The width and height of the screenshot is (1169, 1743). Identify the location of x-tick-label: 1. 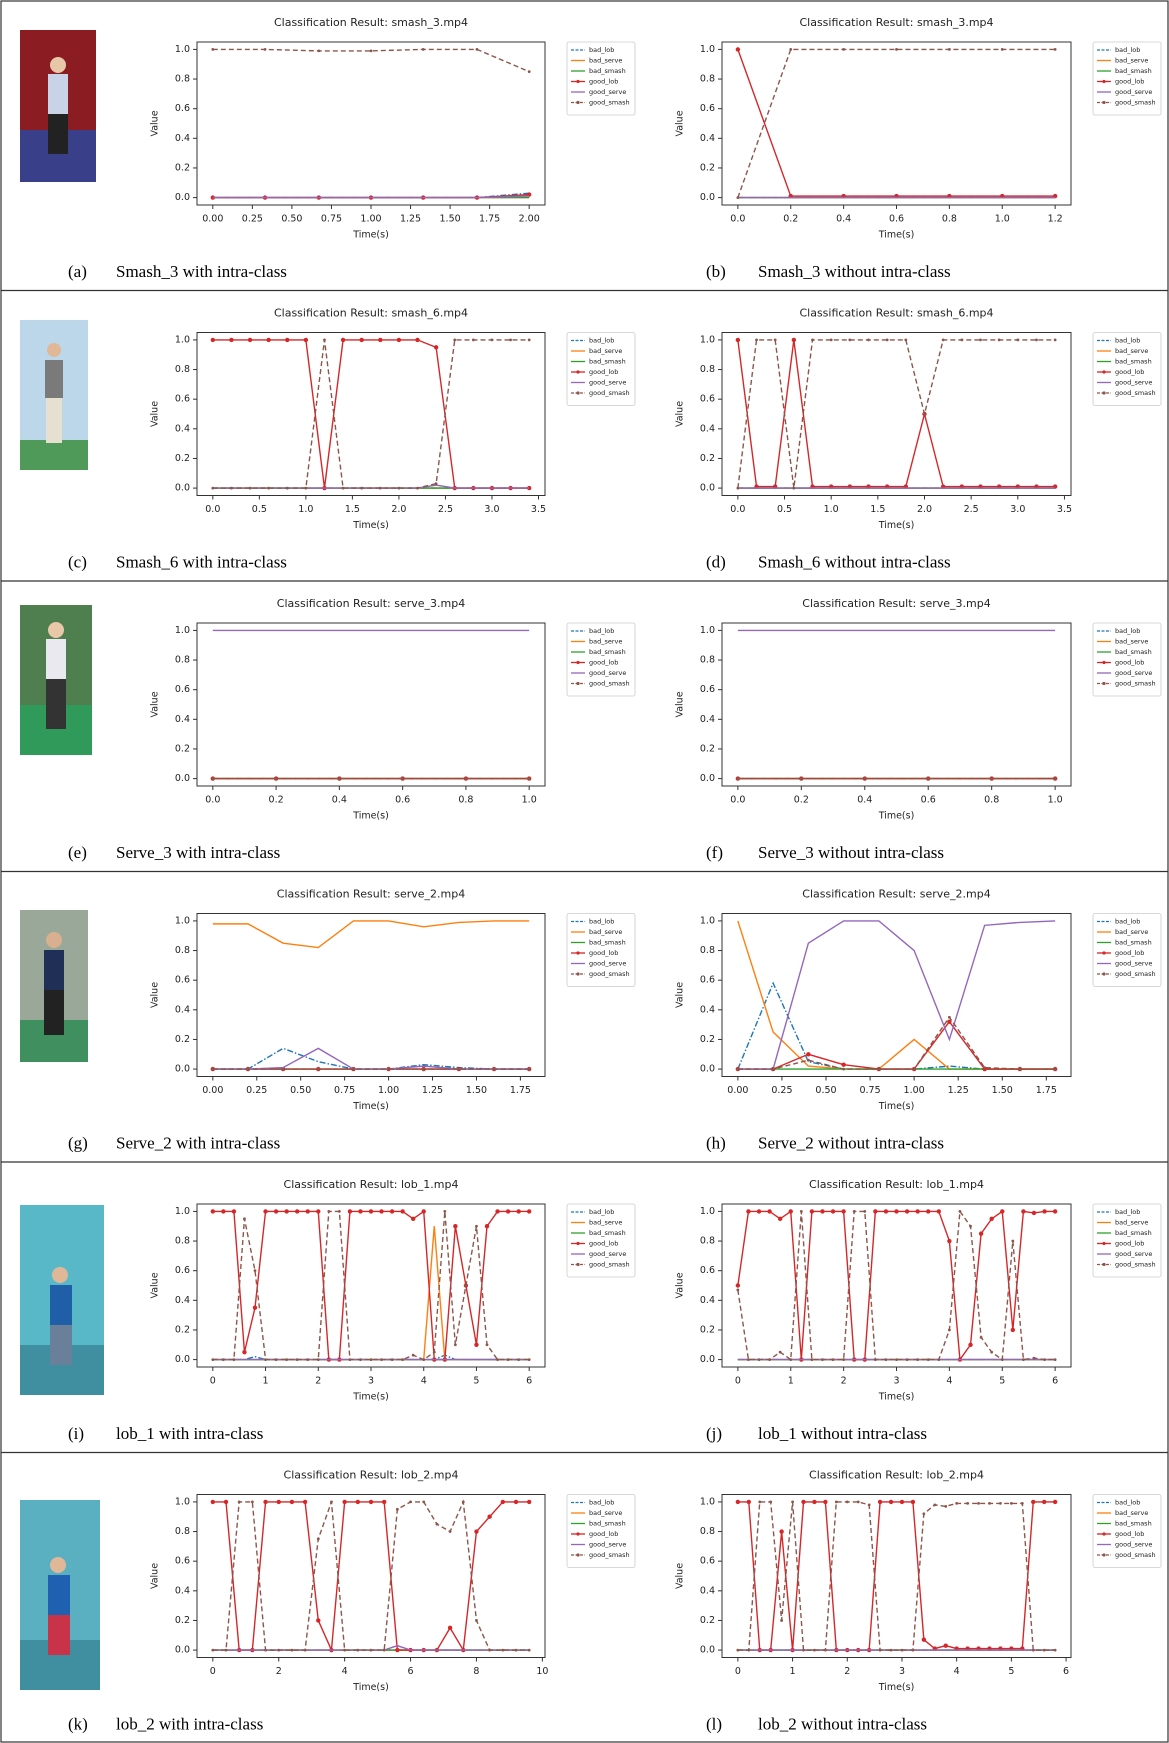
(793, 1671).